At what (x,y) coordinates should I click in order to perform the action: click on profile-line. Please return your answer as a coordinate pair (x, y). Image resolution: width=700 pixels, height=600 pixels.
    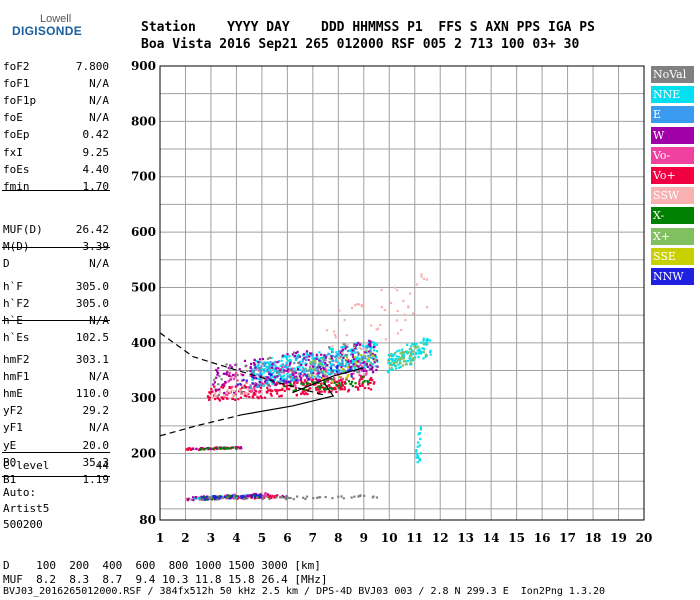
    Looking at the image, I should click on (288, 399).